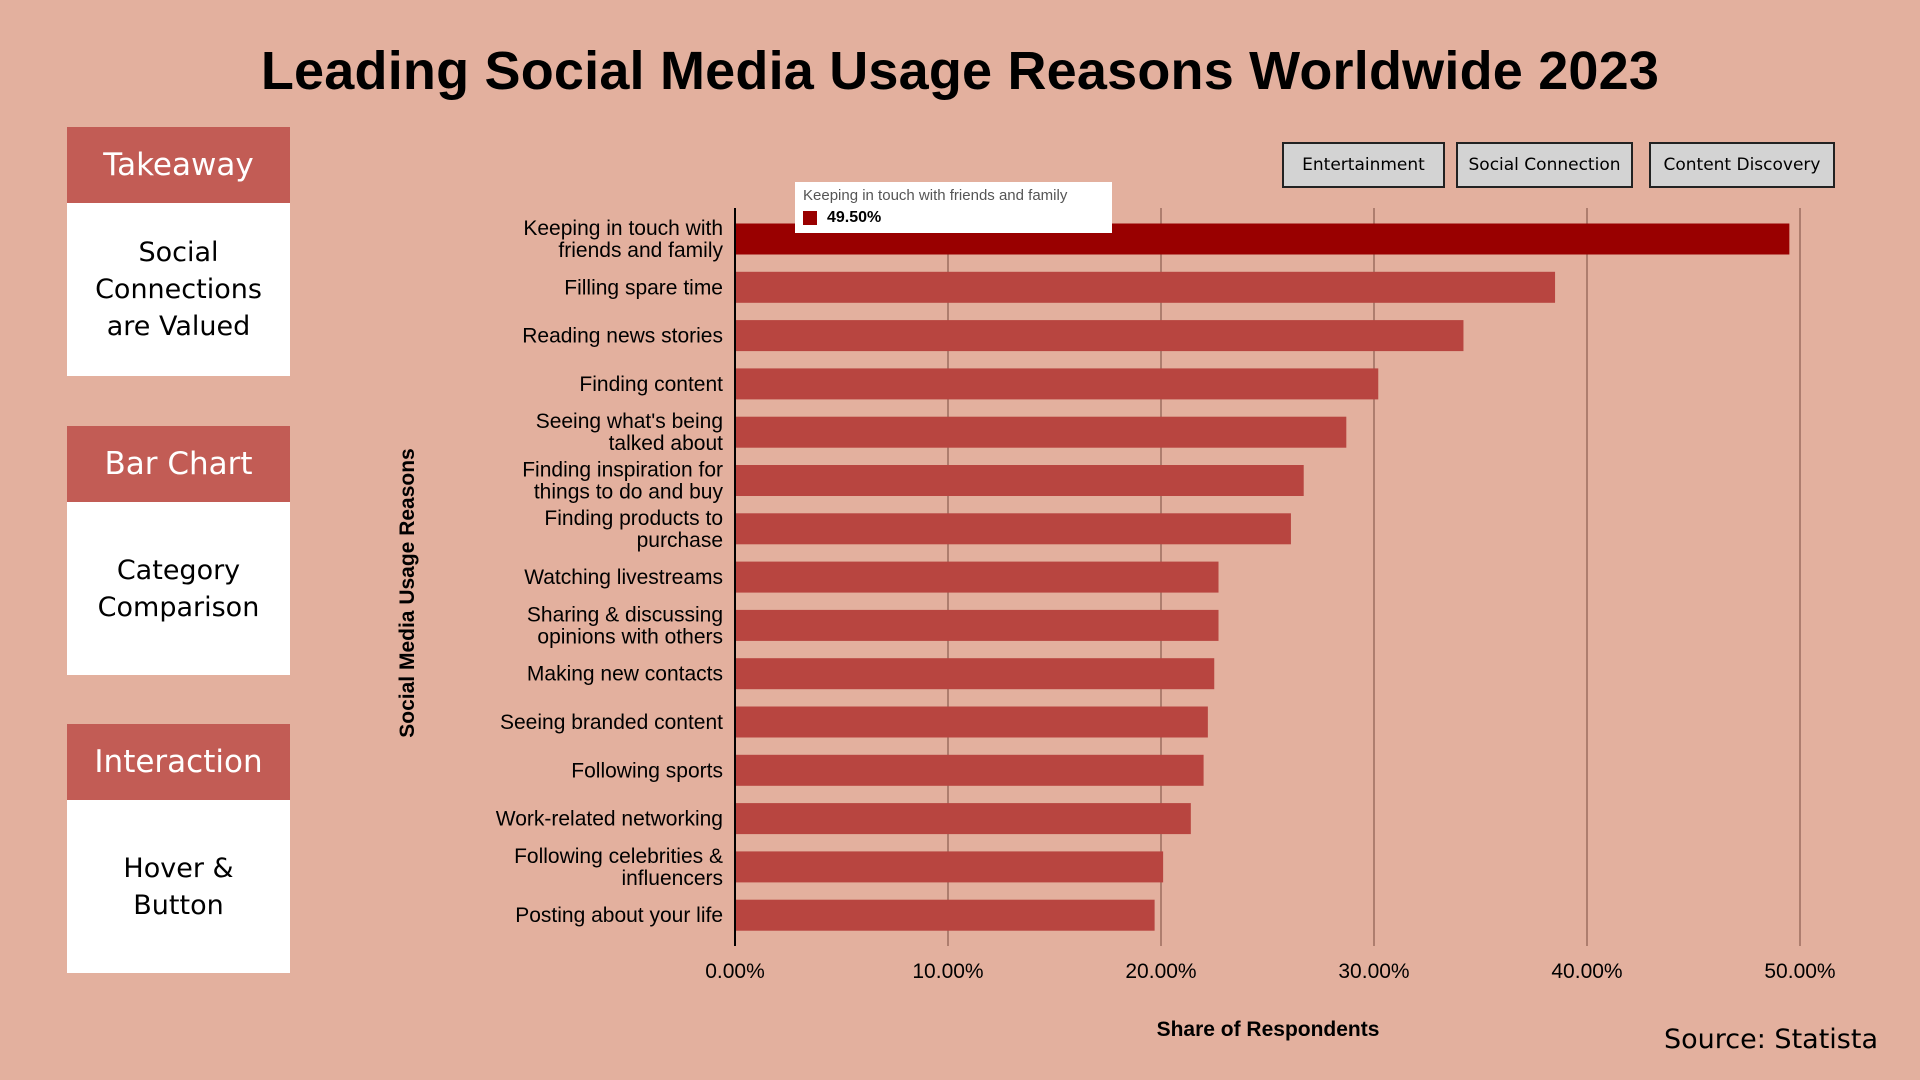 This screenshot has width=1920, height=1080. I want to click on entertainment-filter-button: Entertainment, so click(1363, 165).